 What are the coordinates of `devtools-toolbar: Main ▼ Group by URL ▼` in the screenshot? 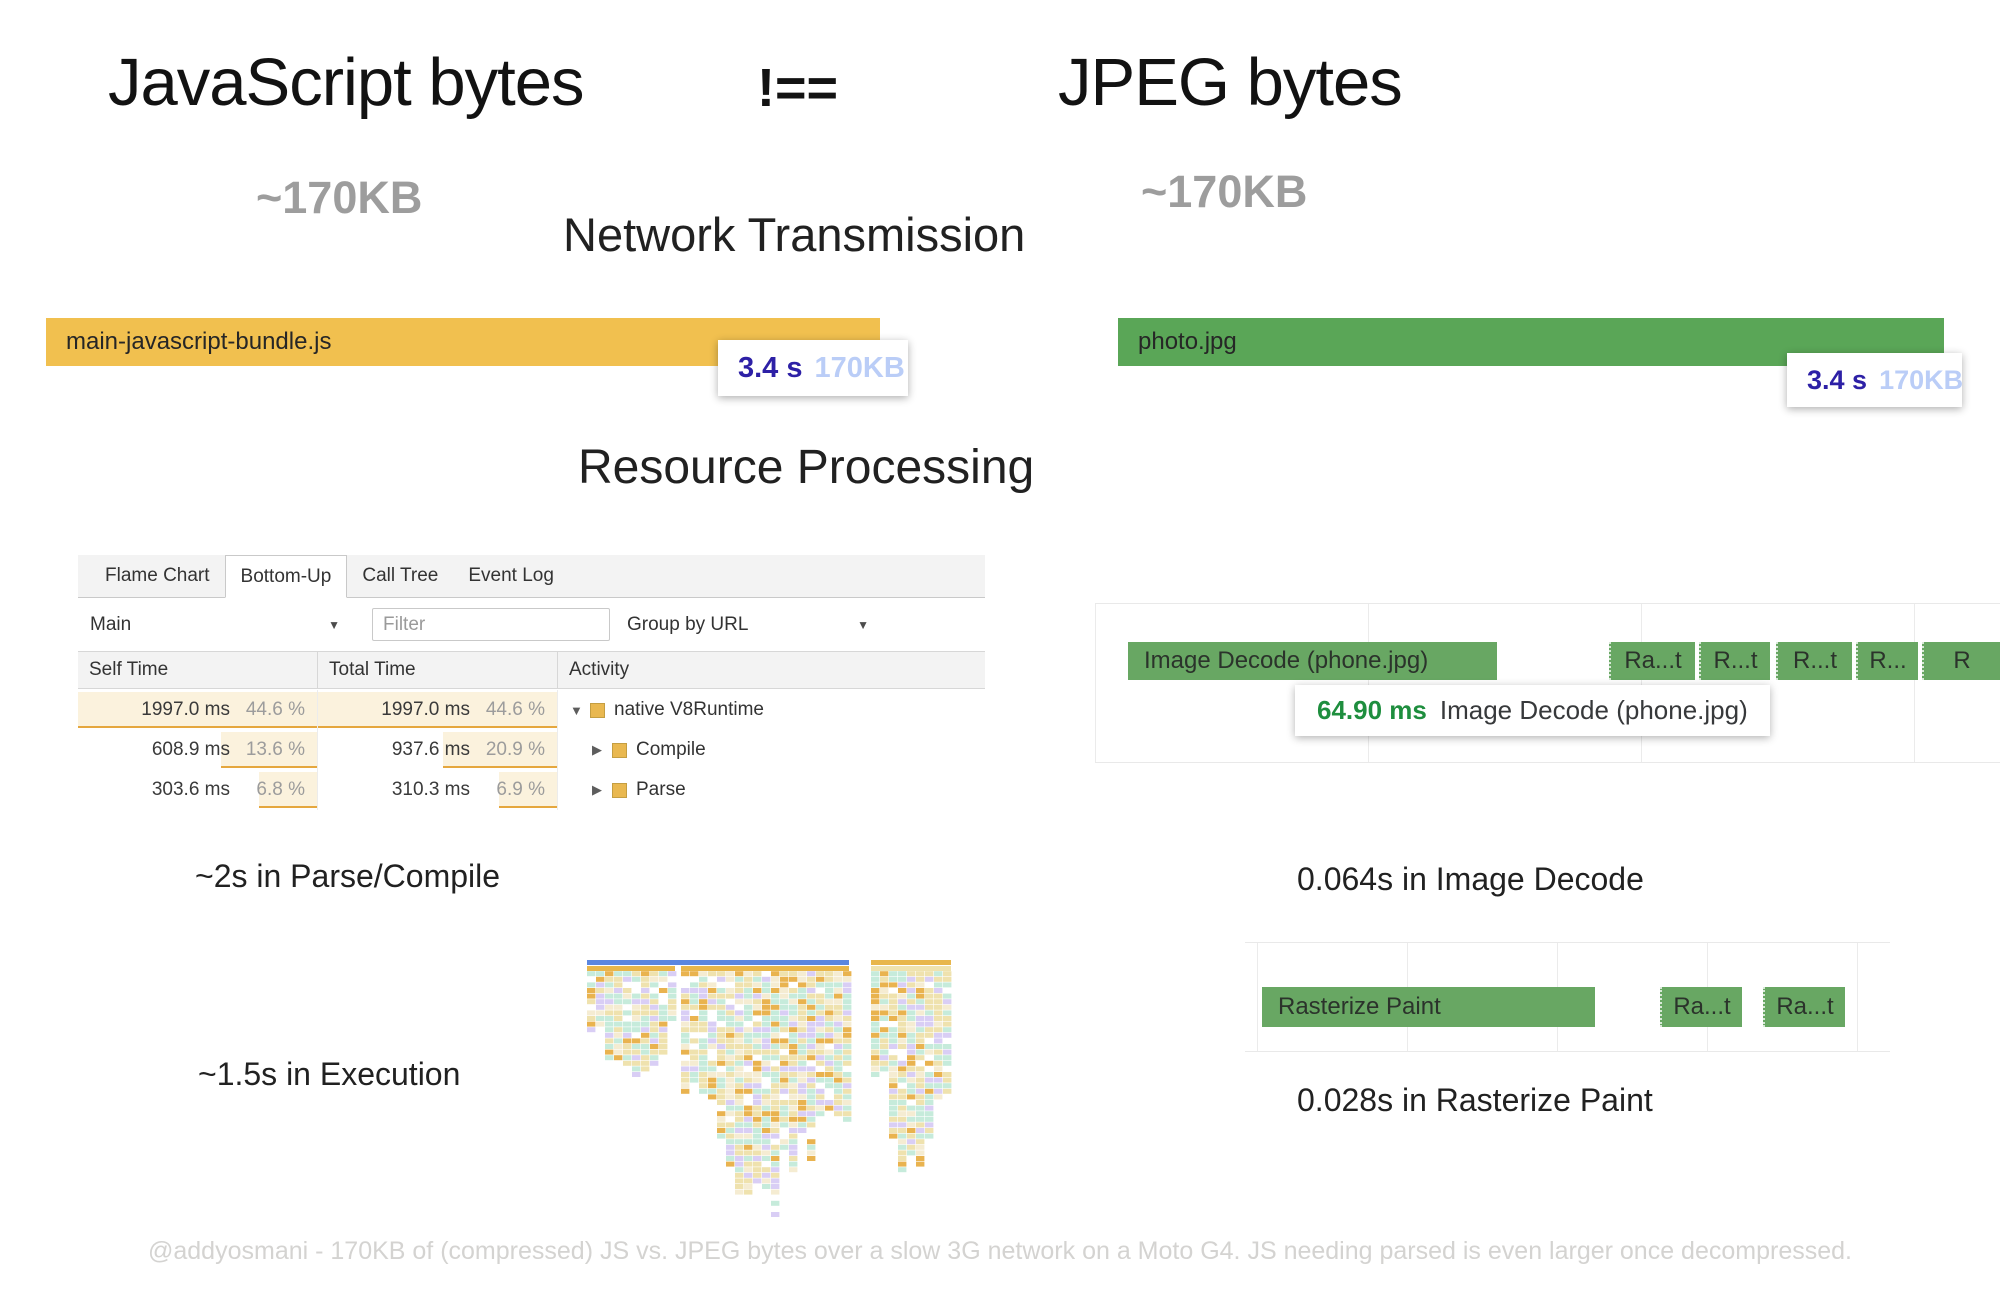 It's located at (531, 624).